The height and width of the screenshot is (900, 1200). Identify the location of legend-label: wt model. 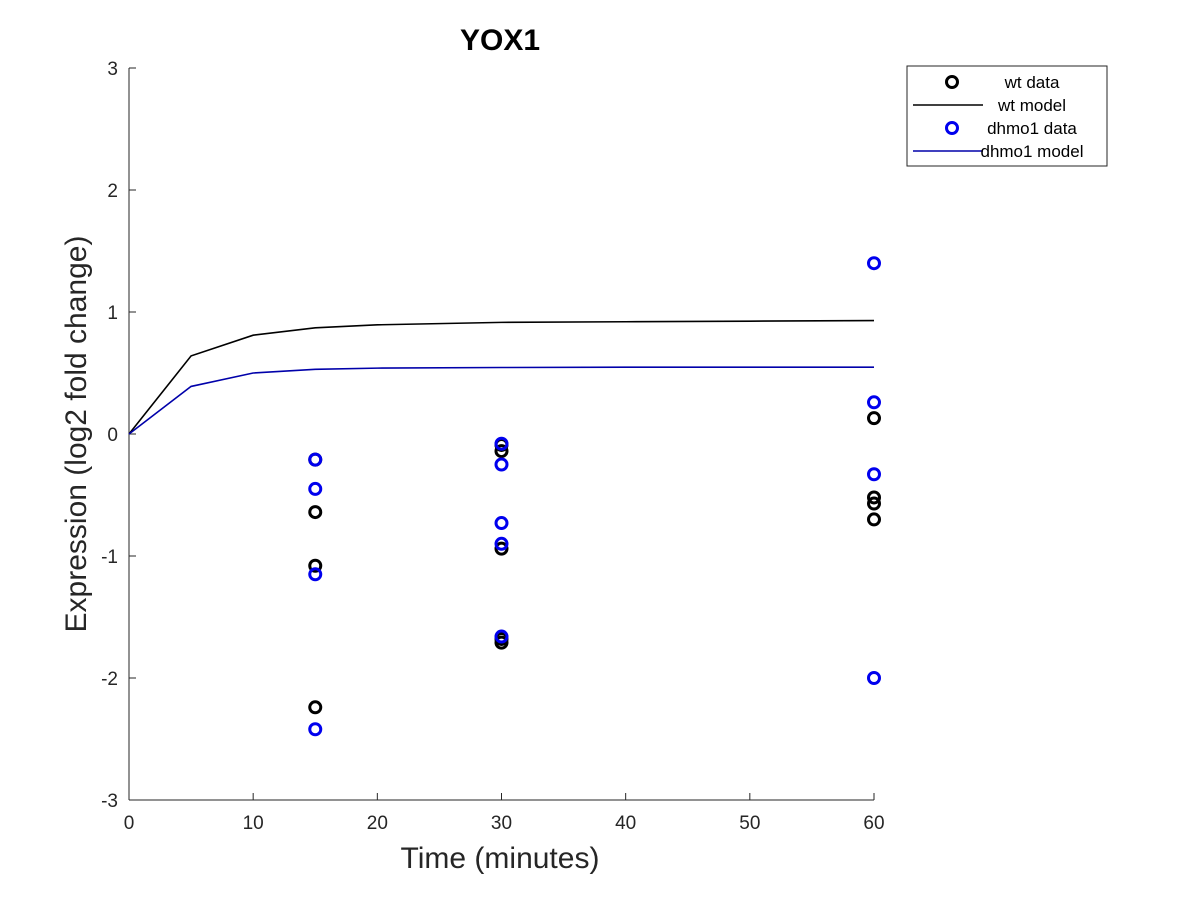
(1031, 105).